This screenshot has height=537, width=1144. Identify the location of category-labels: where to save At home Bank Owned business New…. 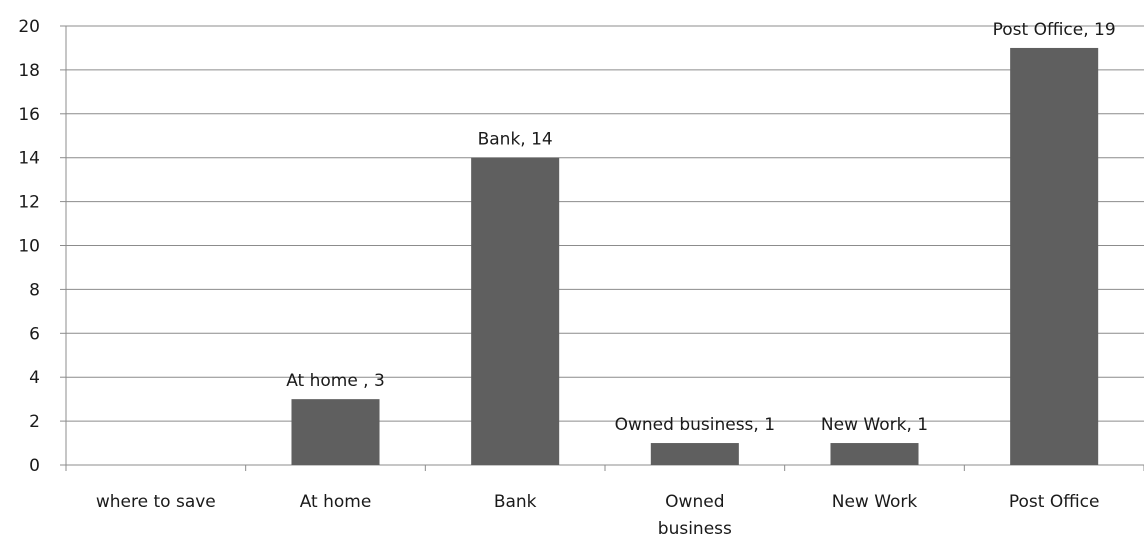
(598, 514).